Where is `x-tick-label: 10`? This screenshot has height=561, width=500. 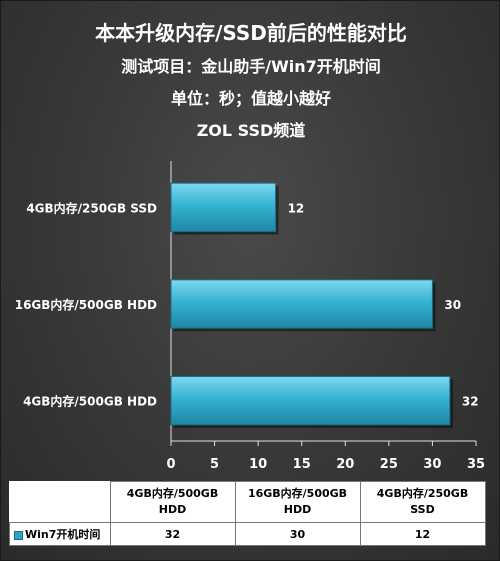
x-tick-label: 10 is located at coordinates (258, 464).